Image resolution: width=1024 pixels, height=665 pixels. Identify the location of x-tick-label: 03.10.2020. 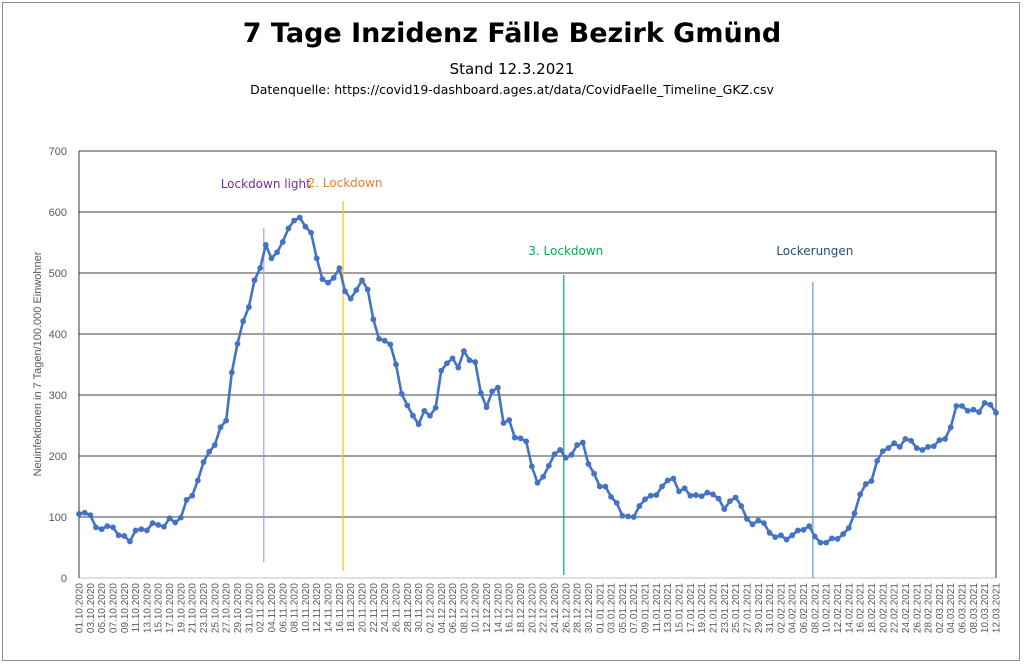
(91, 608).